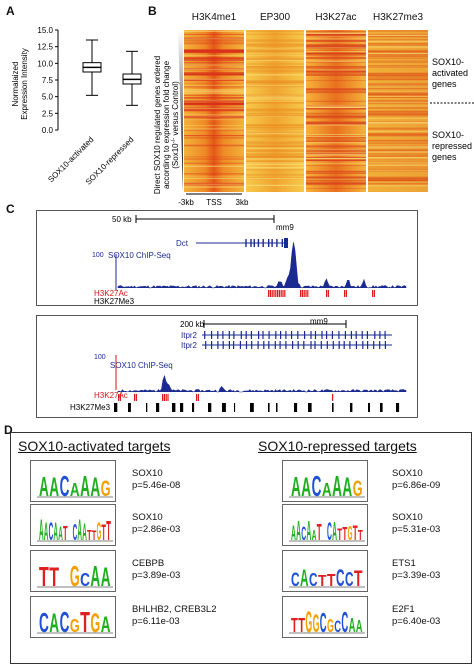  I want to click on label-repressed-3: genes, so click(444, 157).